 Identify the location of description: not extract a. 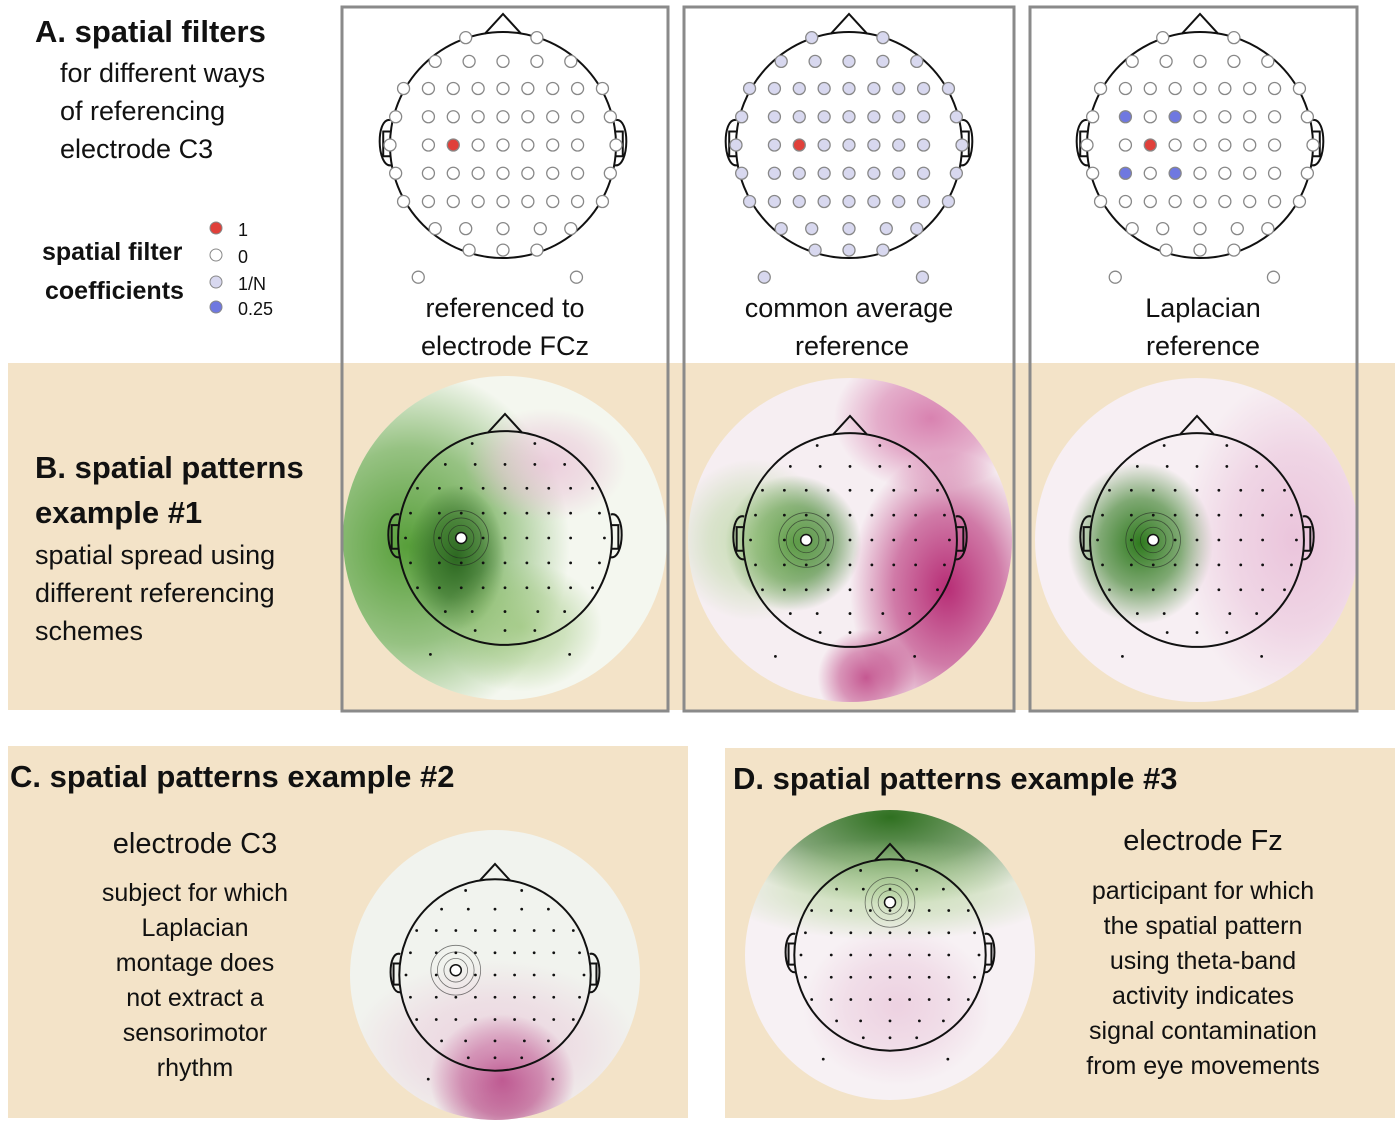
(195, 998).